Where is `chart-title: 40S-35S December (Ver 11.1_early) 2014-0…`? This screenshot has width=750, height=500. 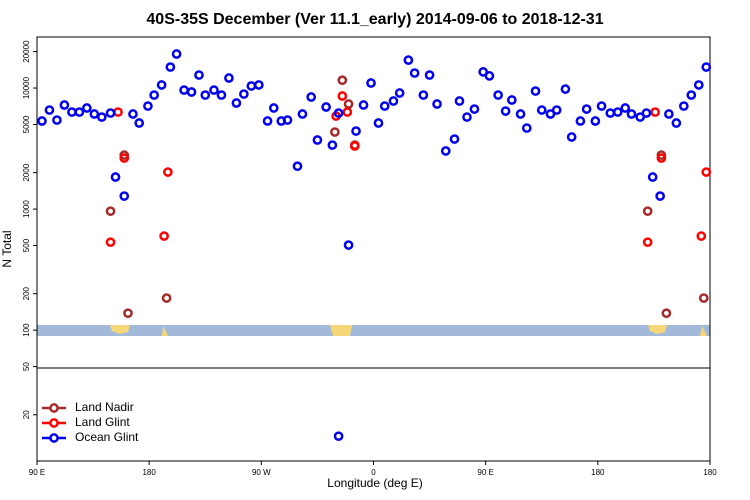
chart-title: 40S-35S December (Ver 11.1_early) 2014-0… is located at coordinates (374, 19).